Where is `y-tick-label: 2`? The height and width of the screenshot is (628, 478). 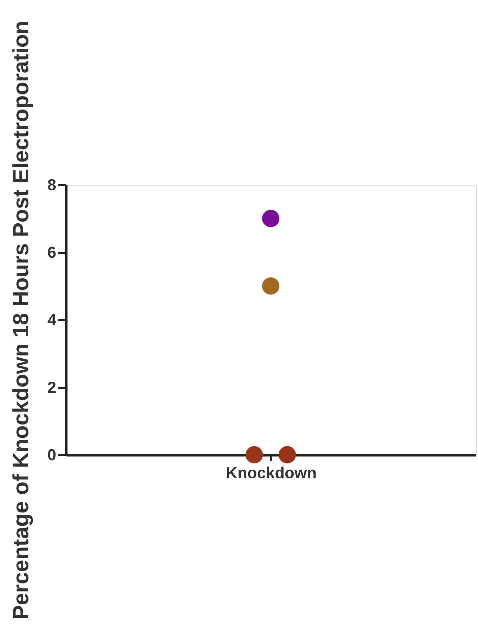
y-tick-label: 2 is located at coordinates (52, 388).